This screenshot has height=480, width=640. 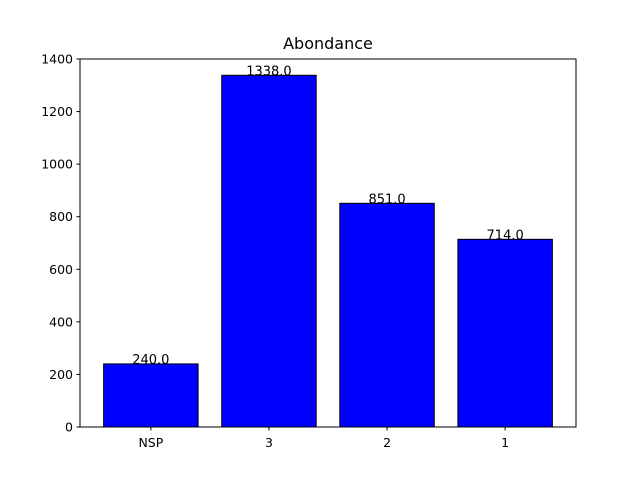 I want to click on x-tick-label: NSP, so click(x=150, y=442).